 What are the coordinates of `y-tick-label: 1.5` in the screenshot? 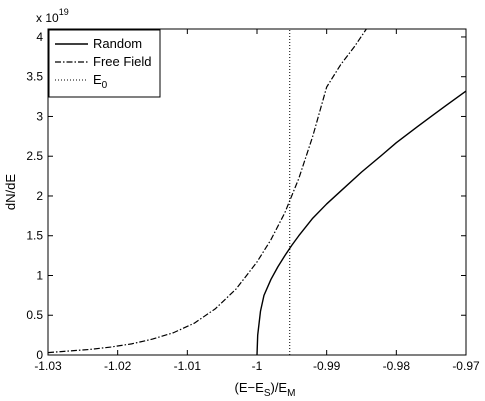 It's located at (34, 236).